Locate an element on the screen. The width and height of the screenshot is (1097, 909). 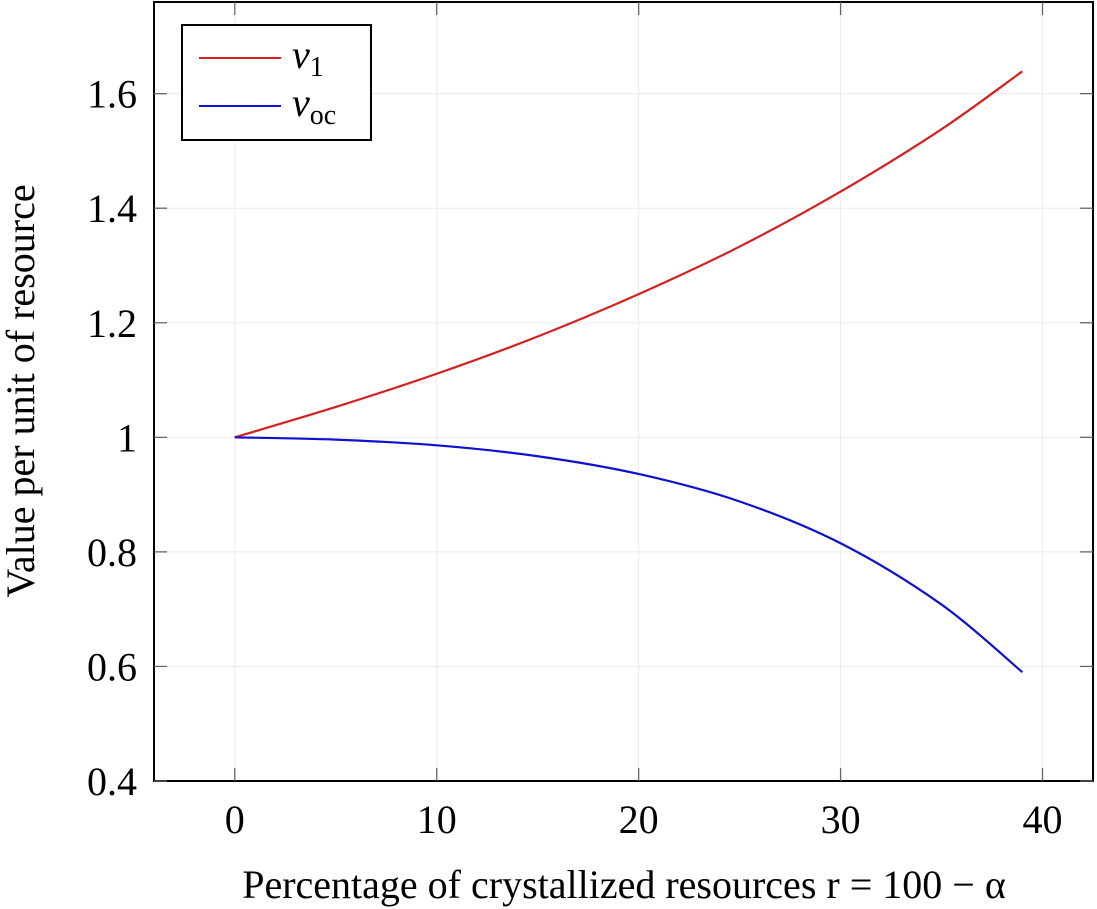
x-tick-label: 40 is located at coordinates (1043, 819).